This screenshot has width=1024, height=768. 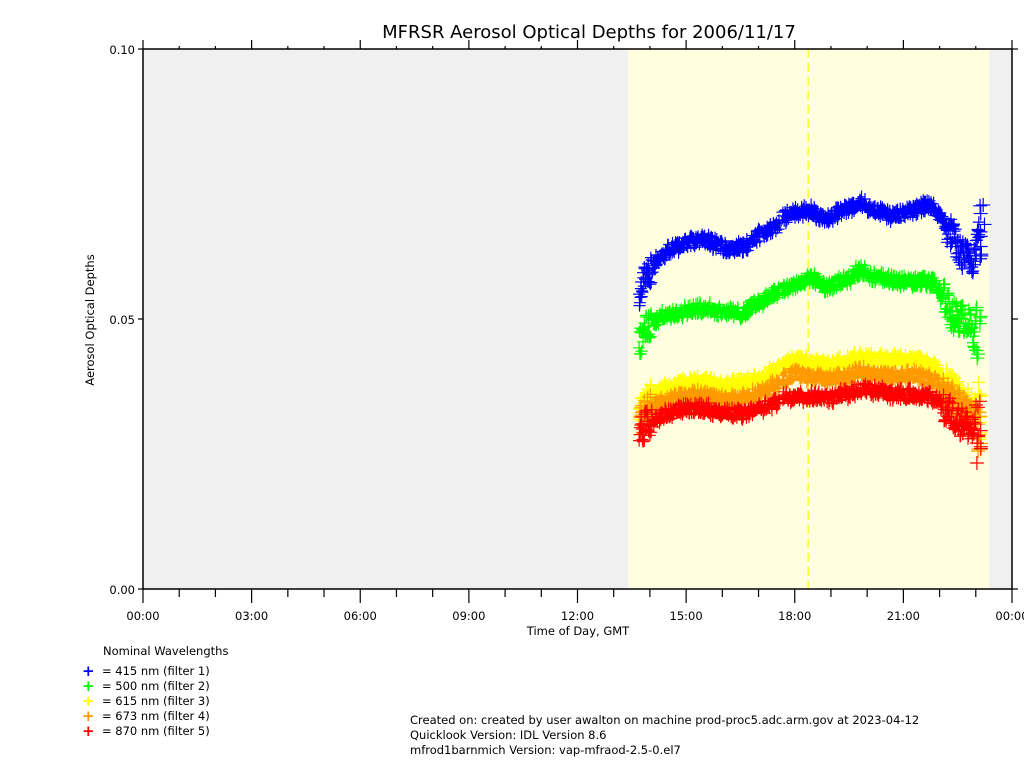 What do you see at coordinates (122, 50) in the screenshot?
I see `y-tick-label: 0.10` at bounding box center [122, 50].